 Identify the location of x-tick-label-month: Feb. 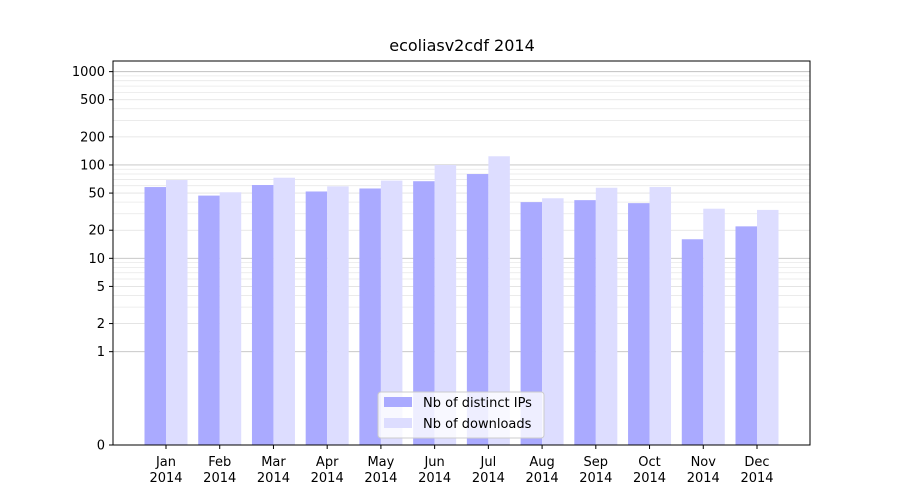
(219, 462).